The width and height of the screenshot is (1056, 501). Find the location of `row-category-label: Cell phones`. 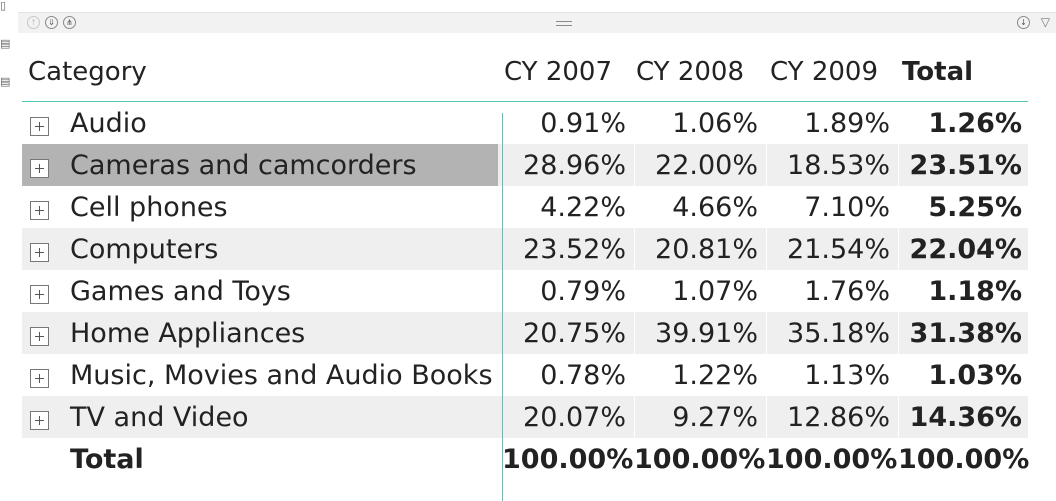

row-category-label: Cell phones is located at coordinates (149, 207).